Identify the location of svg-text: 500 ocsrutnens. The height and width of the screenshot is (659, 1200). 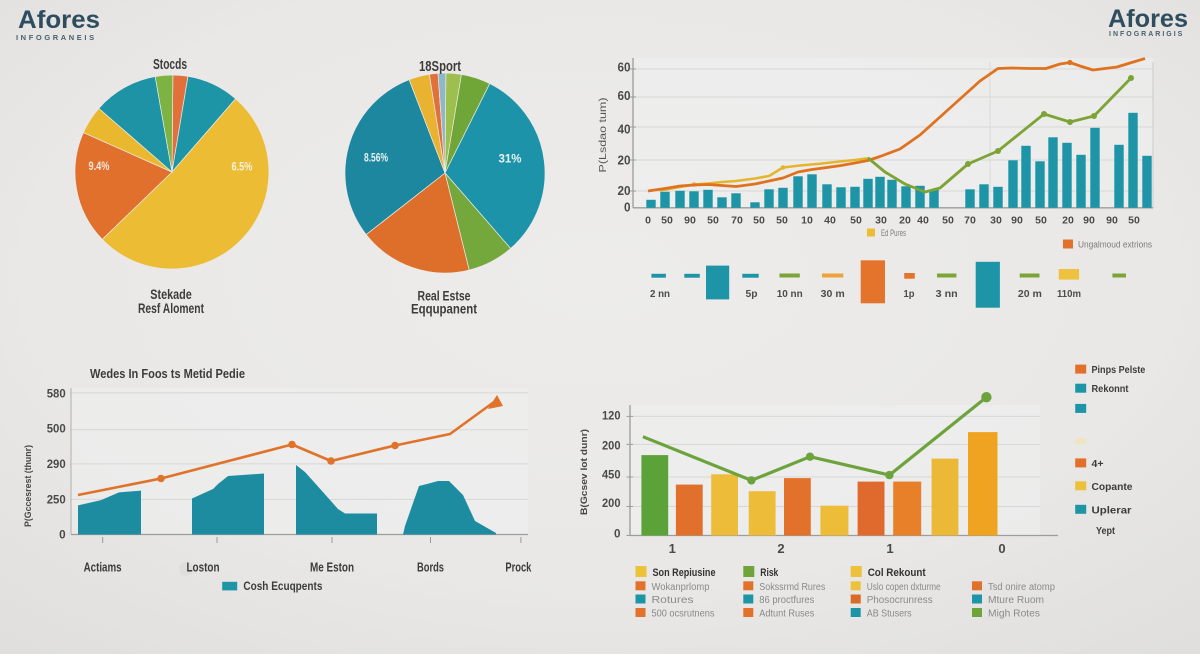
(683, 614).